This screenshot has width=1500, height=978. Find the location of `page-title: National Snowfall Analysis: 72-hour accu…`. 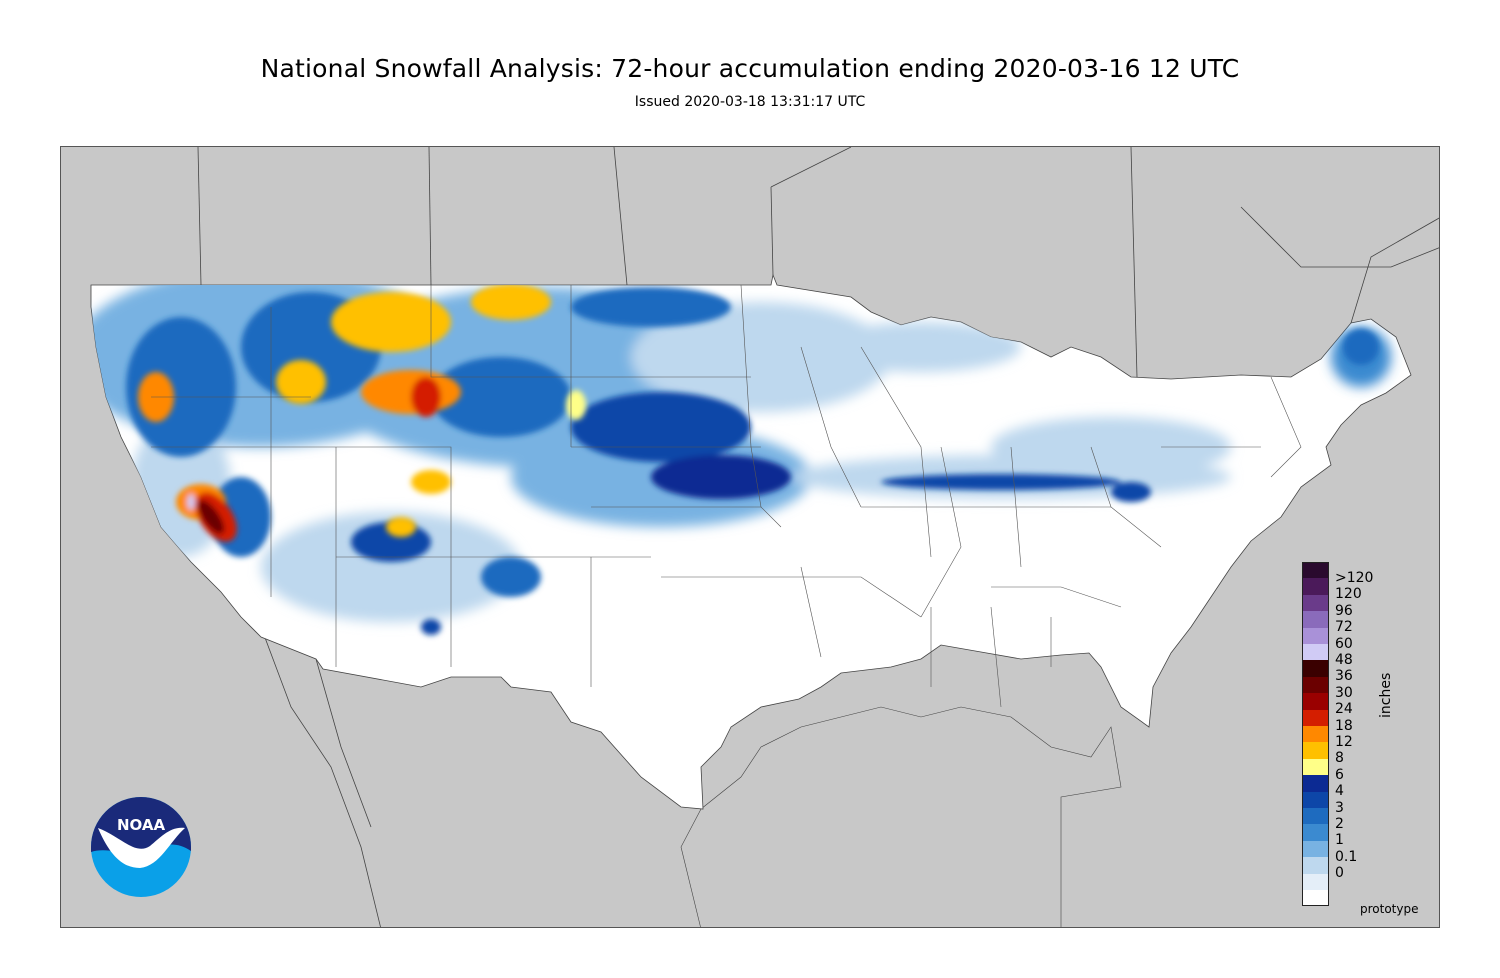

page-title: National Snowfall Analysis: 72-hour accu… is located at coordinates (750, 68).